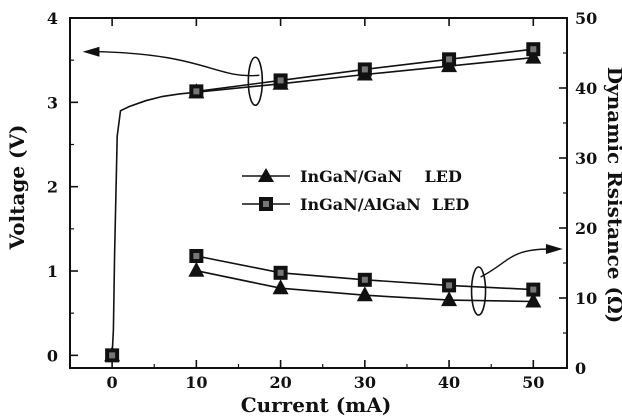 This screenshot has height=416, width=622. What do you see at coordinates (91, 51) in the screenshot?
I see `arrowhead-left` at bounding box center [91, 51].